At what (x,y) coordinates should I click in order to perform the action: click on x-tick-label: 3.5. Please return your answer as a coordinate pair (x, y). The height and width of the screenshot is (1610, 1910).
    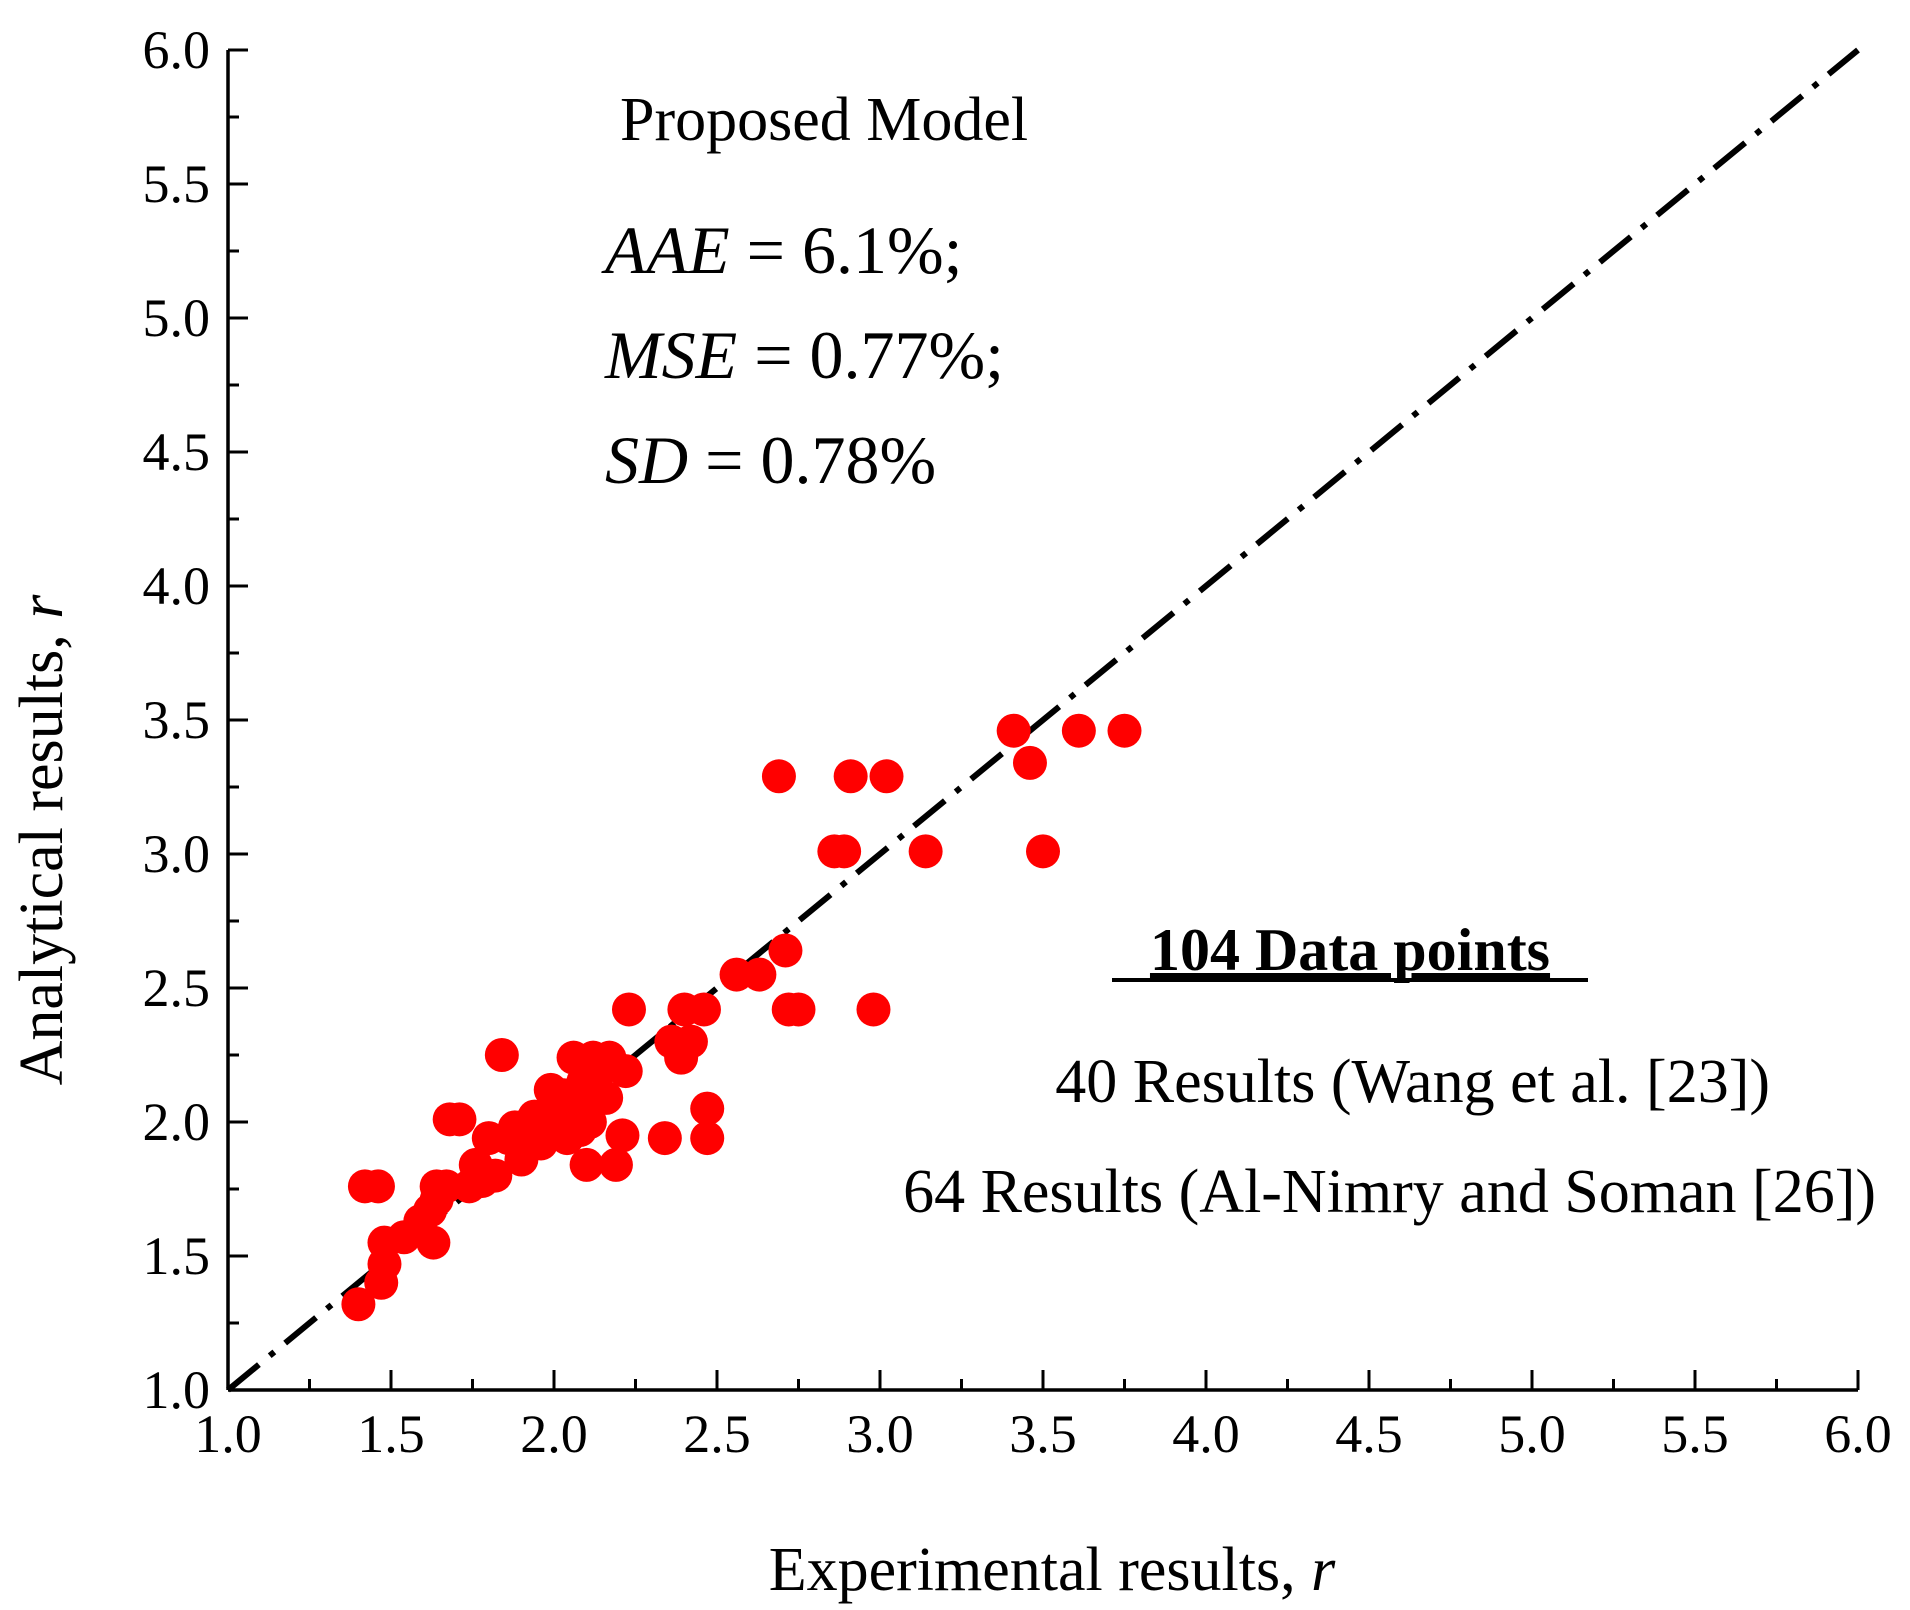
    Looking at the image, I should click on (1043, 1434).